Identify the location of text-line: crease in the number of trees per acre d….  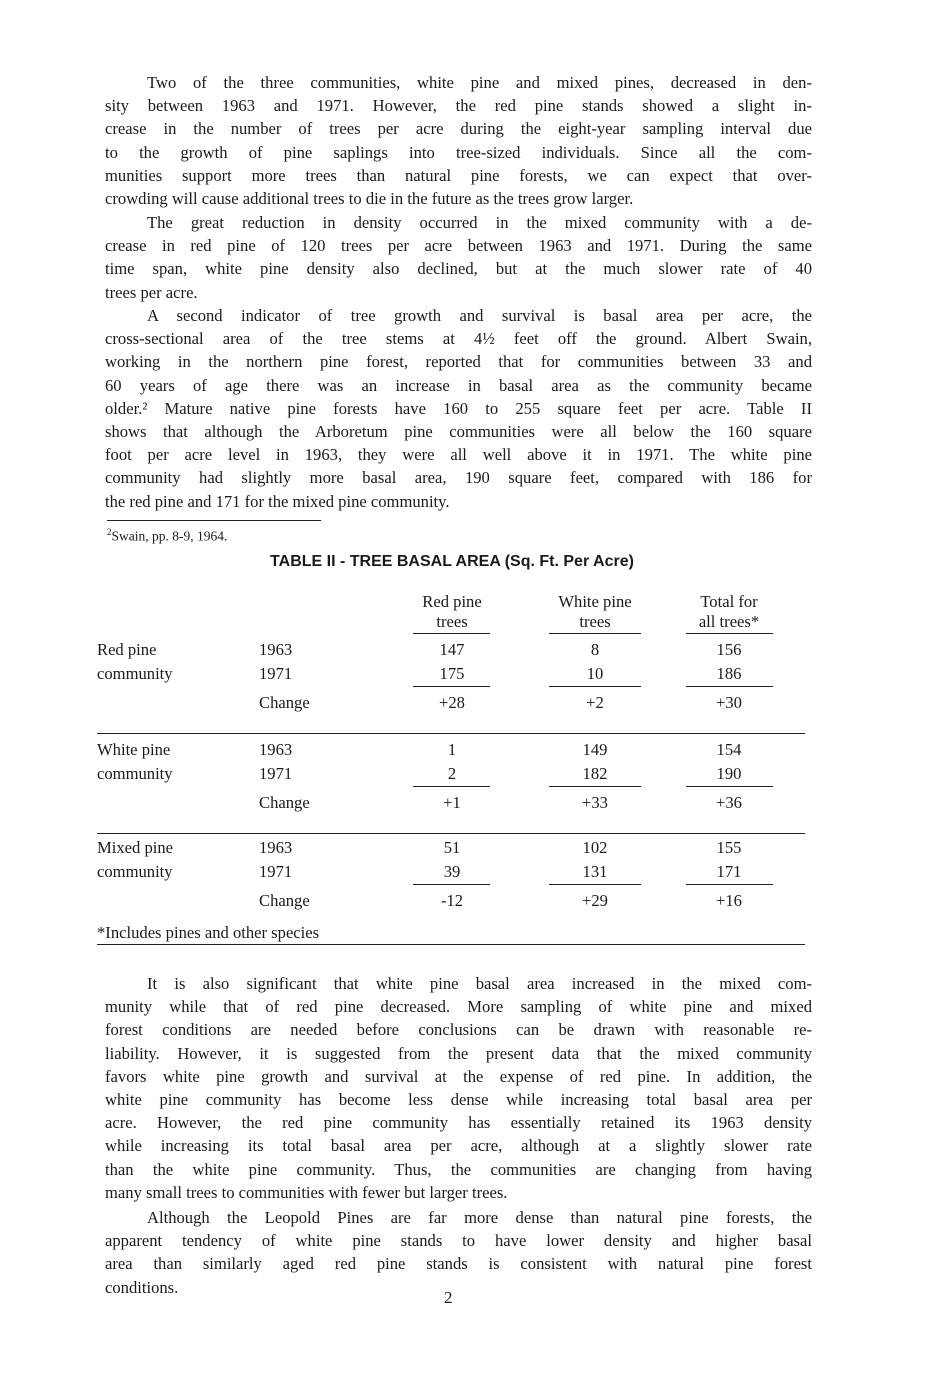
(458, 129).